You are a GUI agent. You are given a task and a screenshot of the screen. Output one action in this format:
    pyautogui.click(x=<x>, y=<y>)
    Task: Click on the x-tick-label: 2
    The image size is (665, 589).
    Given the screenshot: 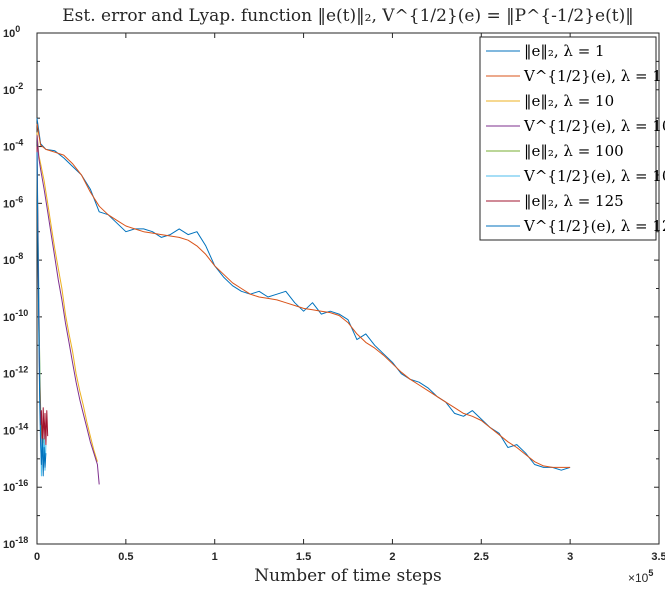 What is the action you would take?
    pyautogui.click(x=392, y=557)
    